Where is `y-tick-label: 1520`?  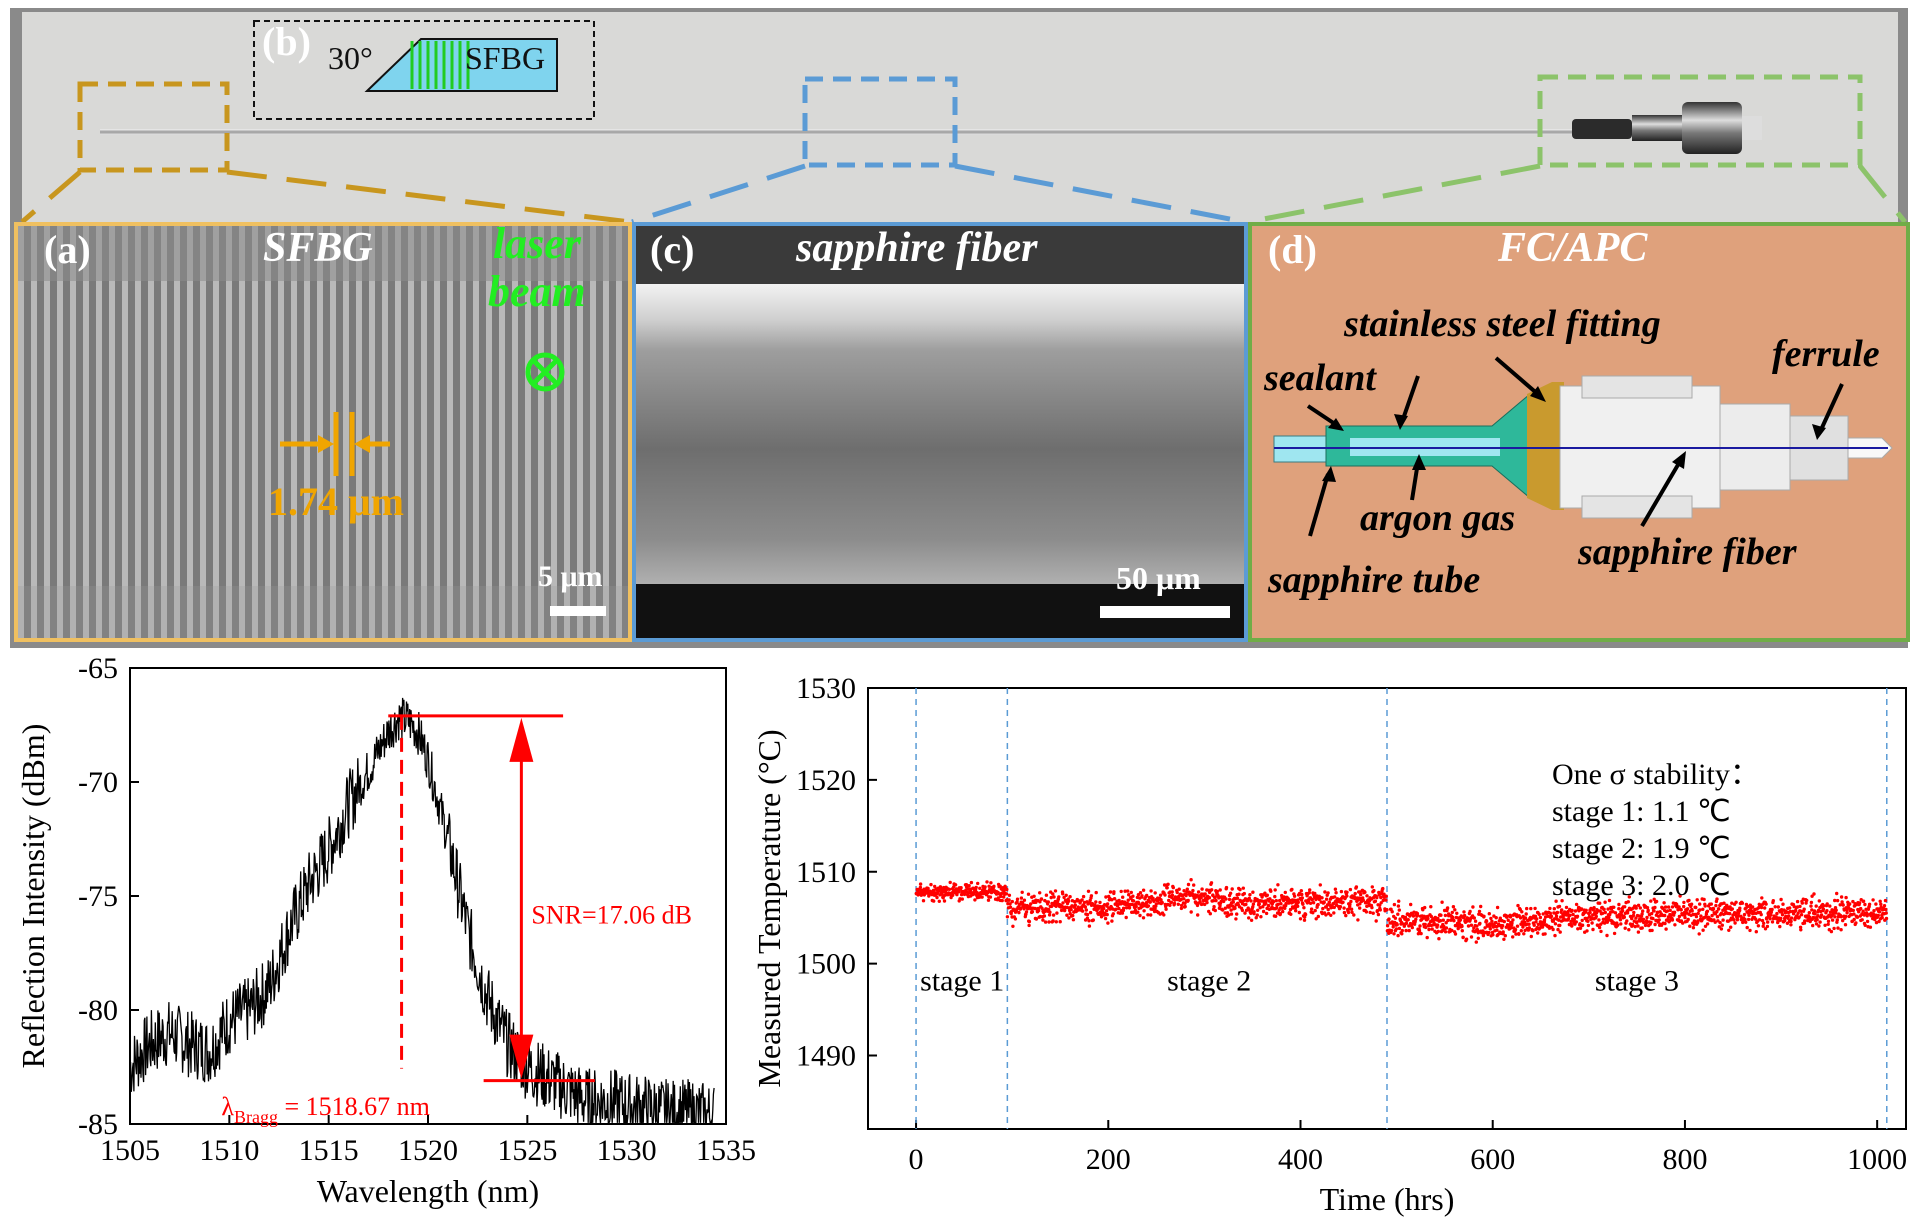 y-tick-label: 1520 is located at coordinates (826, 780).